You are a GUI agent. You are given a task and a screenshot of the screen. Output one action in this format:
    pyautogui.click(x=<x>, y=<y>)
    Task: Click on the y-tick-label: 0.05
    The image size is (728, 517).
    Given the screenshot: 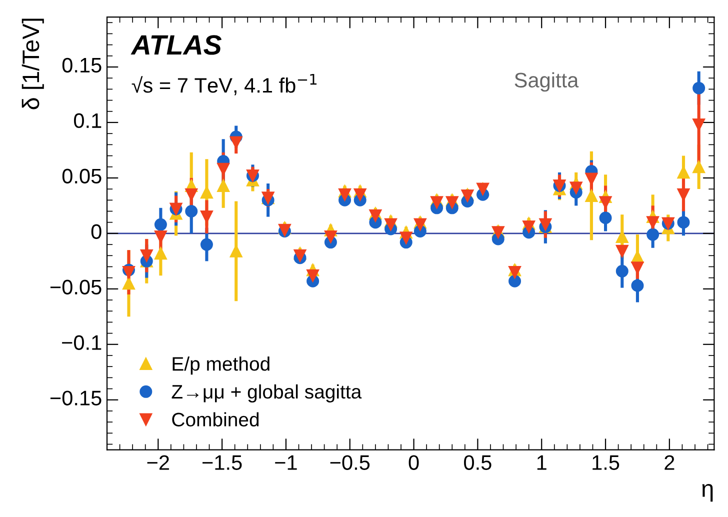 What is the action you would take?
    pyautogui.click(x=82, y=176)
    